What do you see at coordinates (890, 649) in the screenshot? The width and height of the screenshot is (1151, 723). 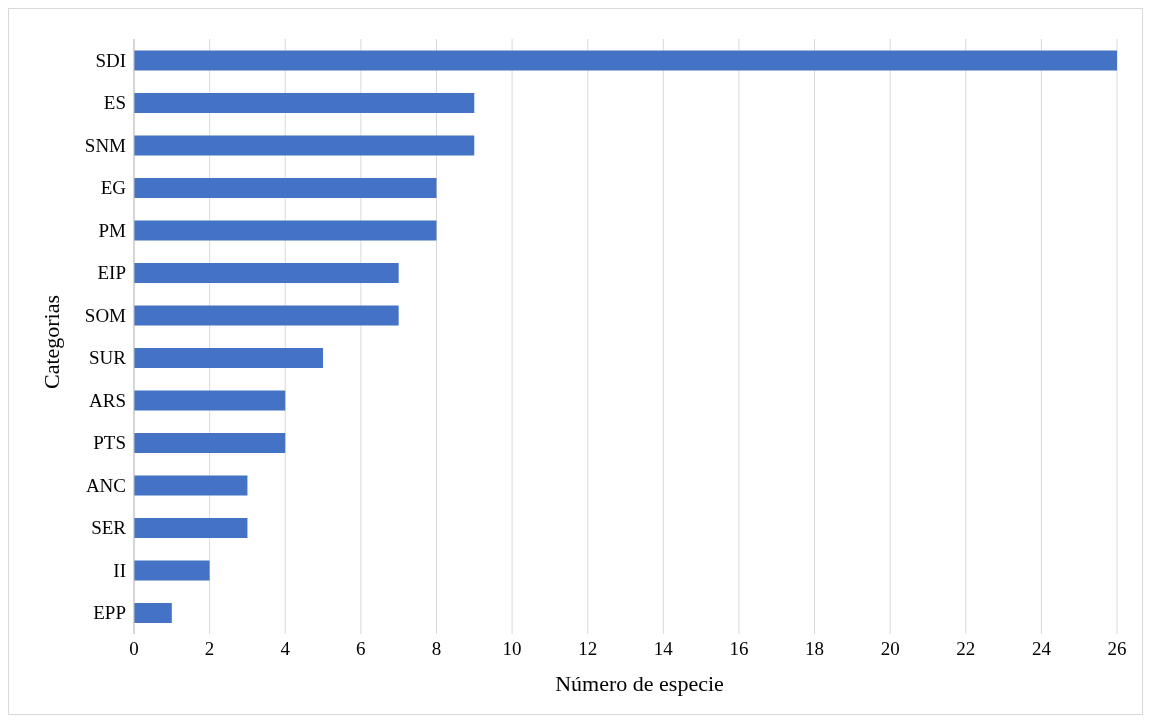 I see `x-tick-label: 20` at bounding box center [890, 649].